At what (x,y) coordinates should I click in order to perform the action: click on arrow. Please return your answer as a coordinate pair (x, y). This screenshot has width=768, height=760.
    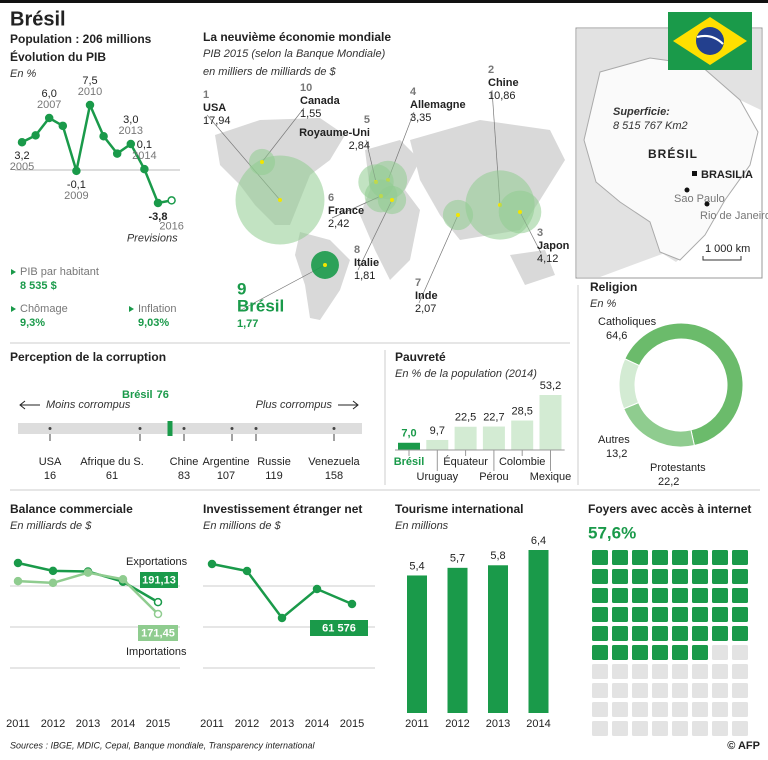
    Looking at the image, I should click on (348, 405).